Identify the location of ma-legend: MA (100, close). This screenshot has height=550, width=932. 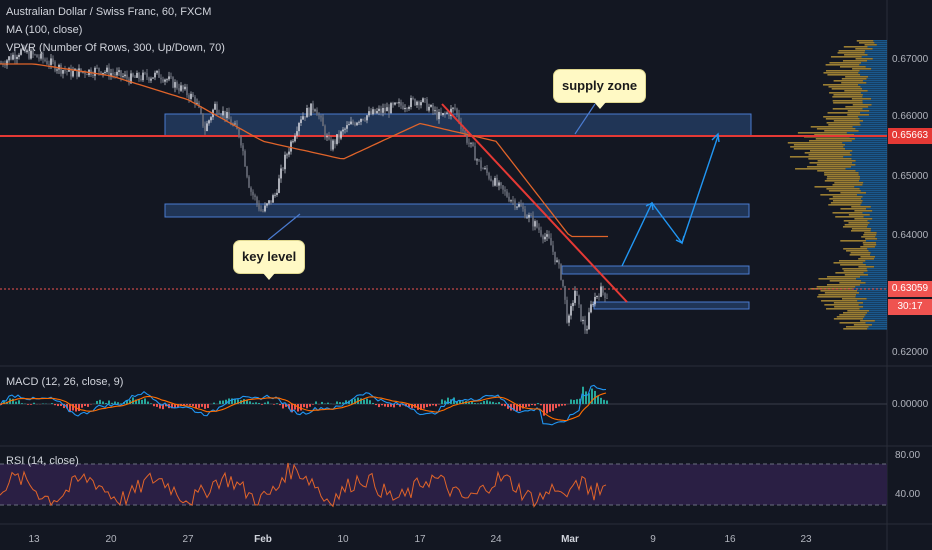
(44, 30).